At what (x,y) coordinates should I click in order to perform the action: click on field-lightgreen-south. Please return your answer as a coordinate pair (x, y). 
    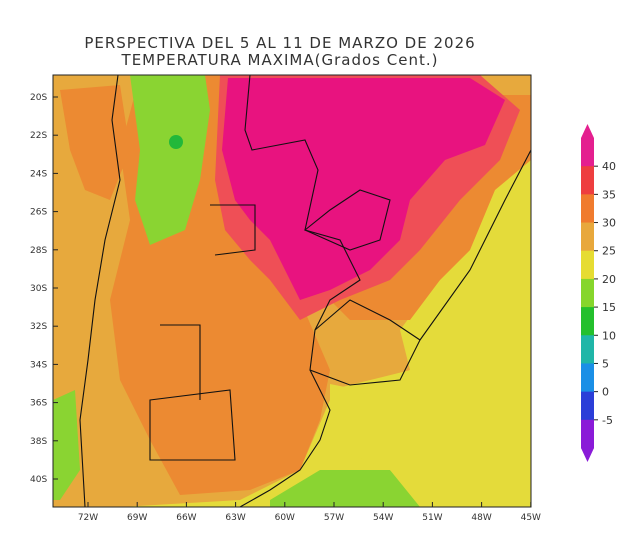
    Looking at the image, I should click on (345, 488).